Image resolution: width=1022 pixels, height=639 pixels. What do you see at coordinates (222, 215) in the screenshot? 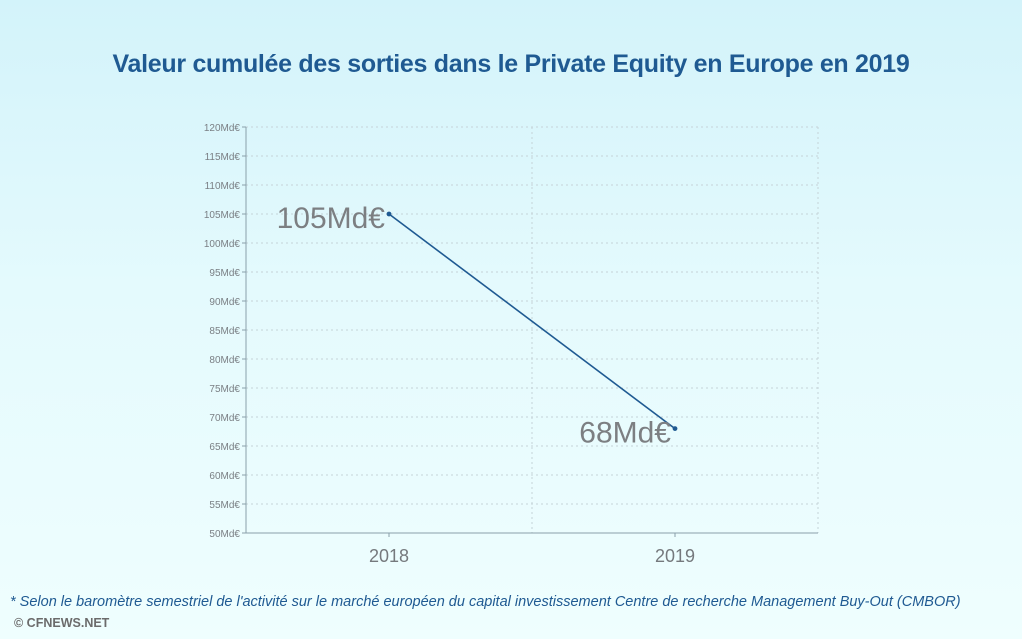
I see `y-tick-label: 105Md€` at bounding box center [222, 215].